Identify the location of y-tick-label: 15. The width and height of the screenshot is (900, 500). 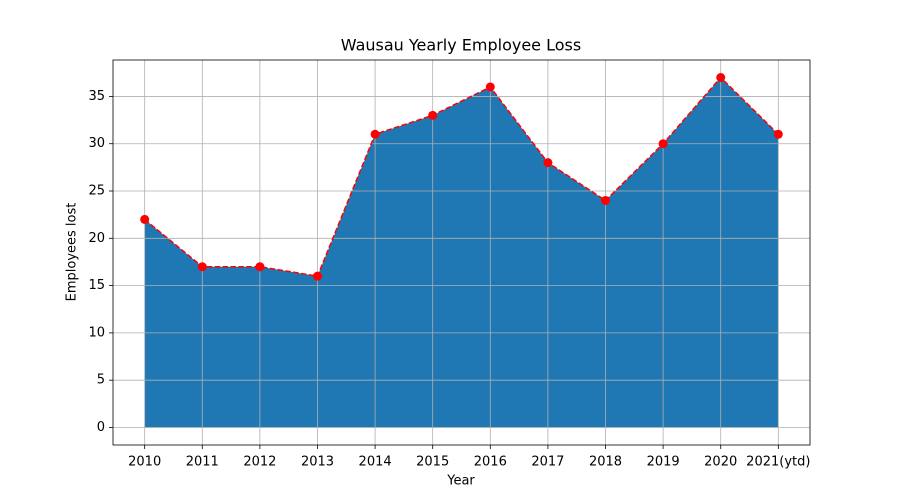
(96, 285).